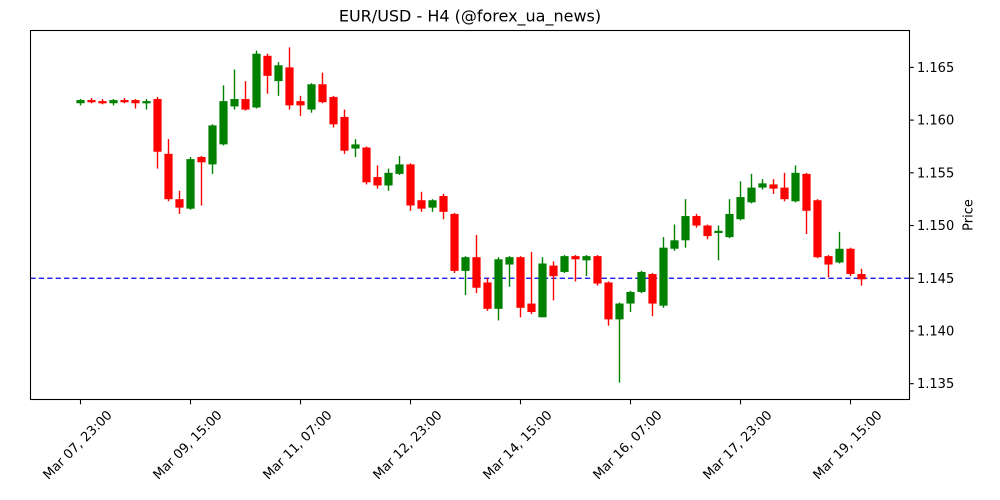  What do you see at coordinates (470, 17) in the screenshot?
I see `chart-title: EUR/USD - H4 (@forex_ua_news)` at bounding box center [470, 17].